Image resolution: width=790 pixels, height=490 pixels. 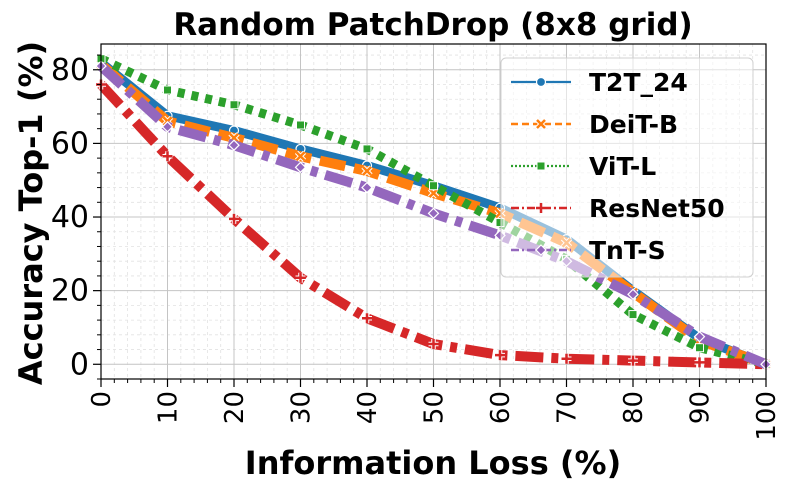 What do you see at coordinates (235, 407) in the screenshot?
I see `x-tick-label: 20` at bounding box center [235, 407].